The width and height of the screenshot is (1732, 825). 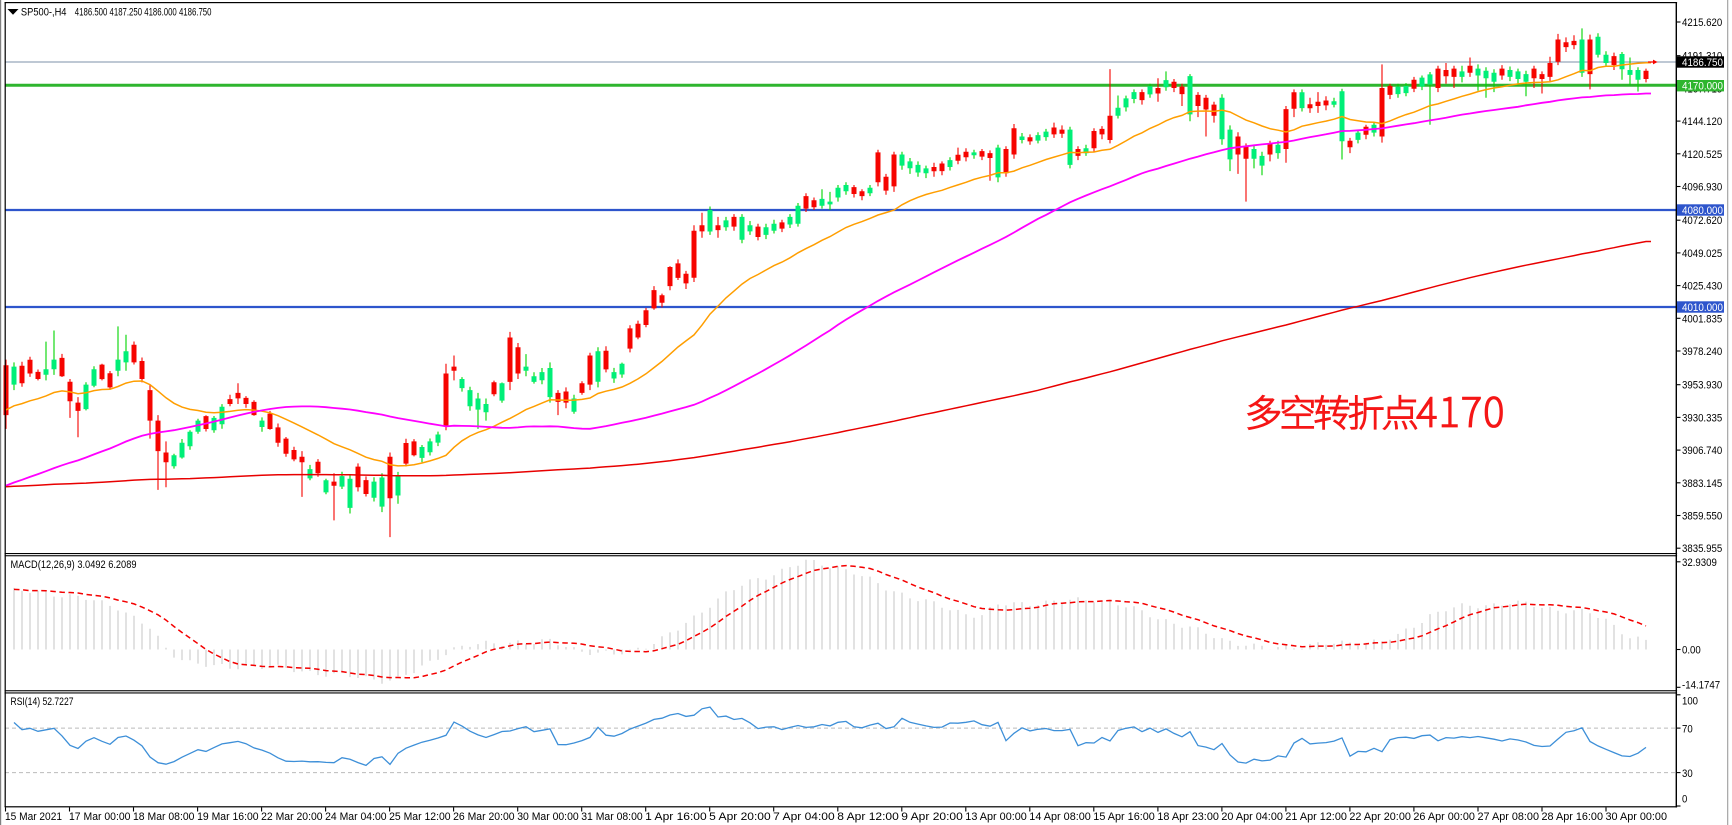 What do you see at coordinates (1637, 817) in the screenshot?
I see `svg-text: 30 Apr 00:00` at bounding box center [1637, 817].